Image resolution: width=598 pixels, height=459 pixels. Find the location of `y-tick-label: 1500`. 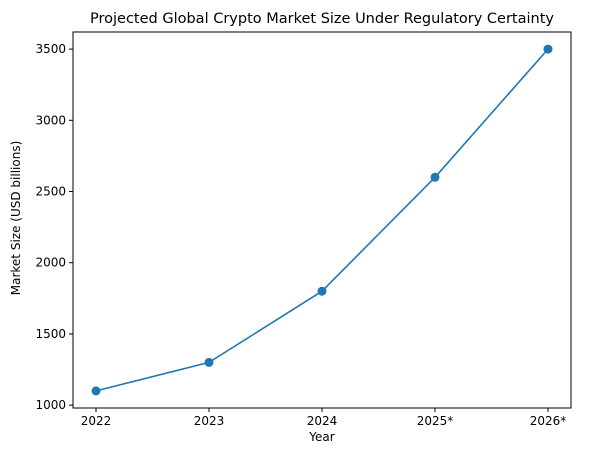

y-tick-label: 1500 is located at coordinates (50, 334).